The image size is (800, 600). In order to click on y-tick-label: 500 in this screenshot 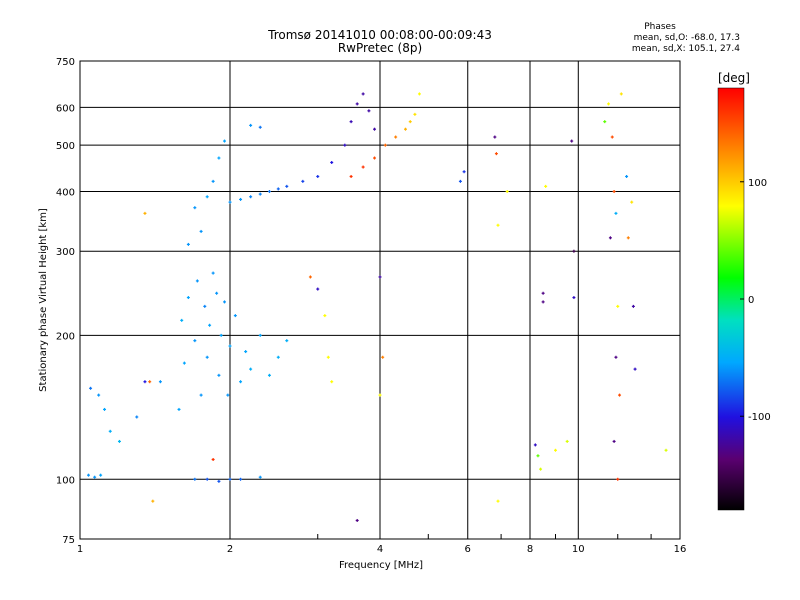, I will do `click(65, 146)`.